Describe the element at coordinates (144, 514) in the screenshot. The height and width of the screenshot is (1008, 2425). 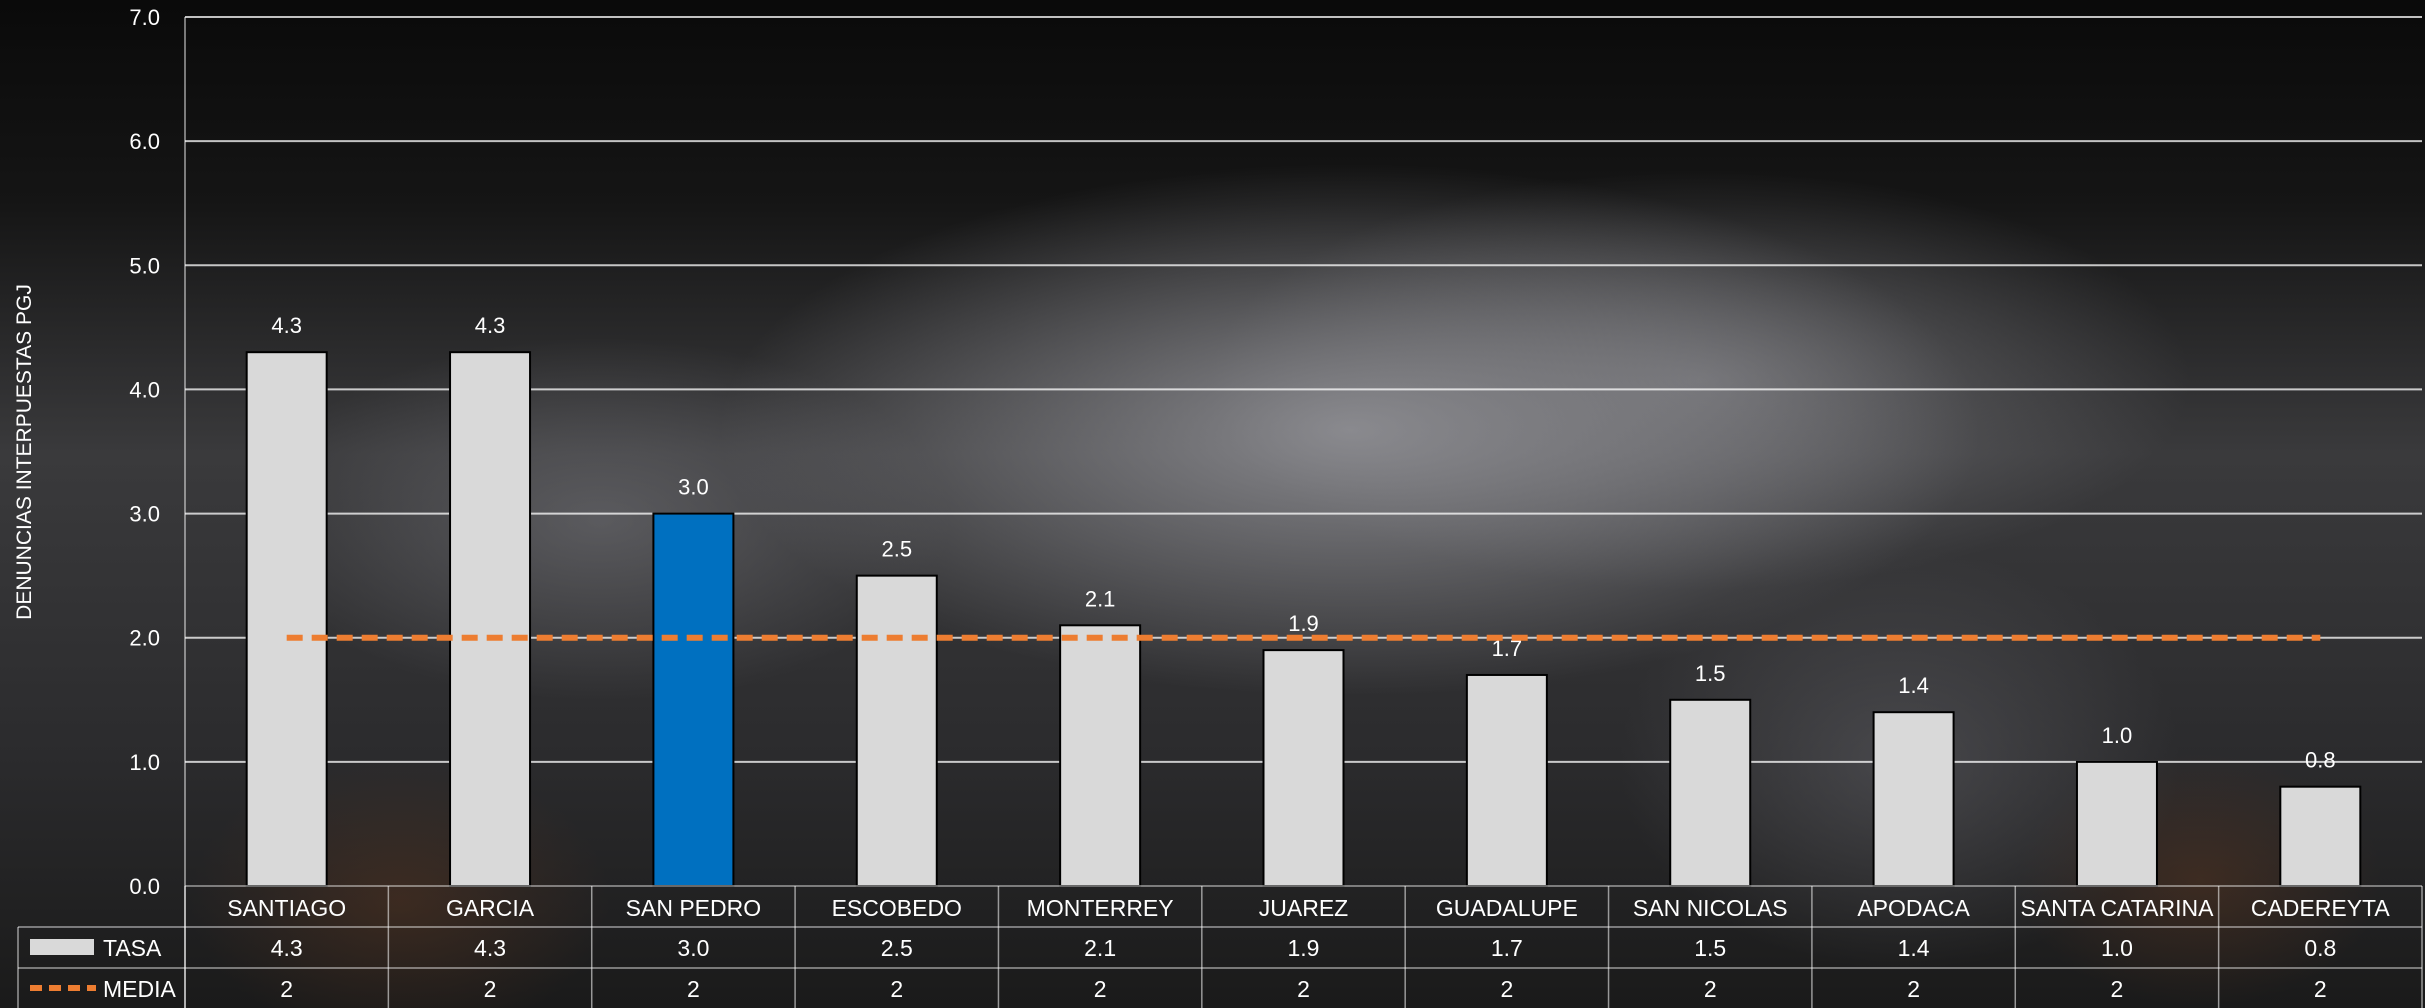
I see `y-tick-label: 3.0` at that location.